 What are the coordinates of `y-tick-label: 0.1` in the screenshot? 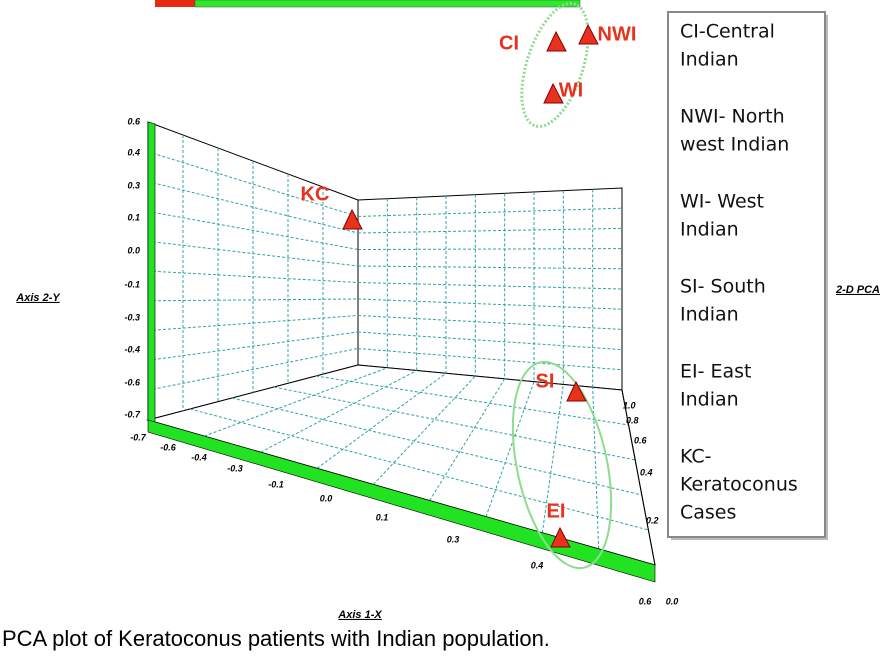 It's located at (133, 217).